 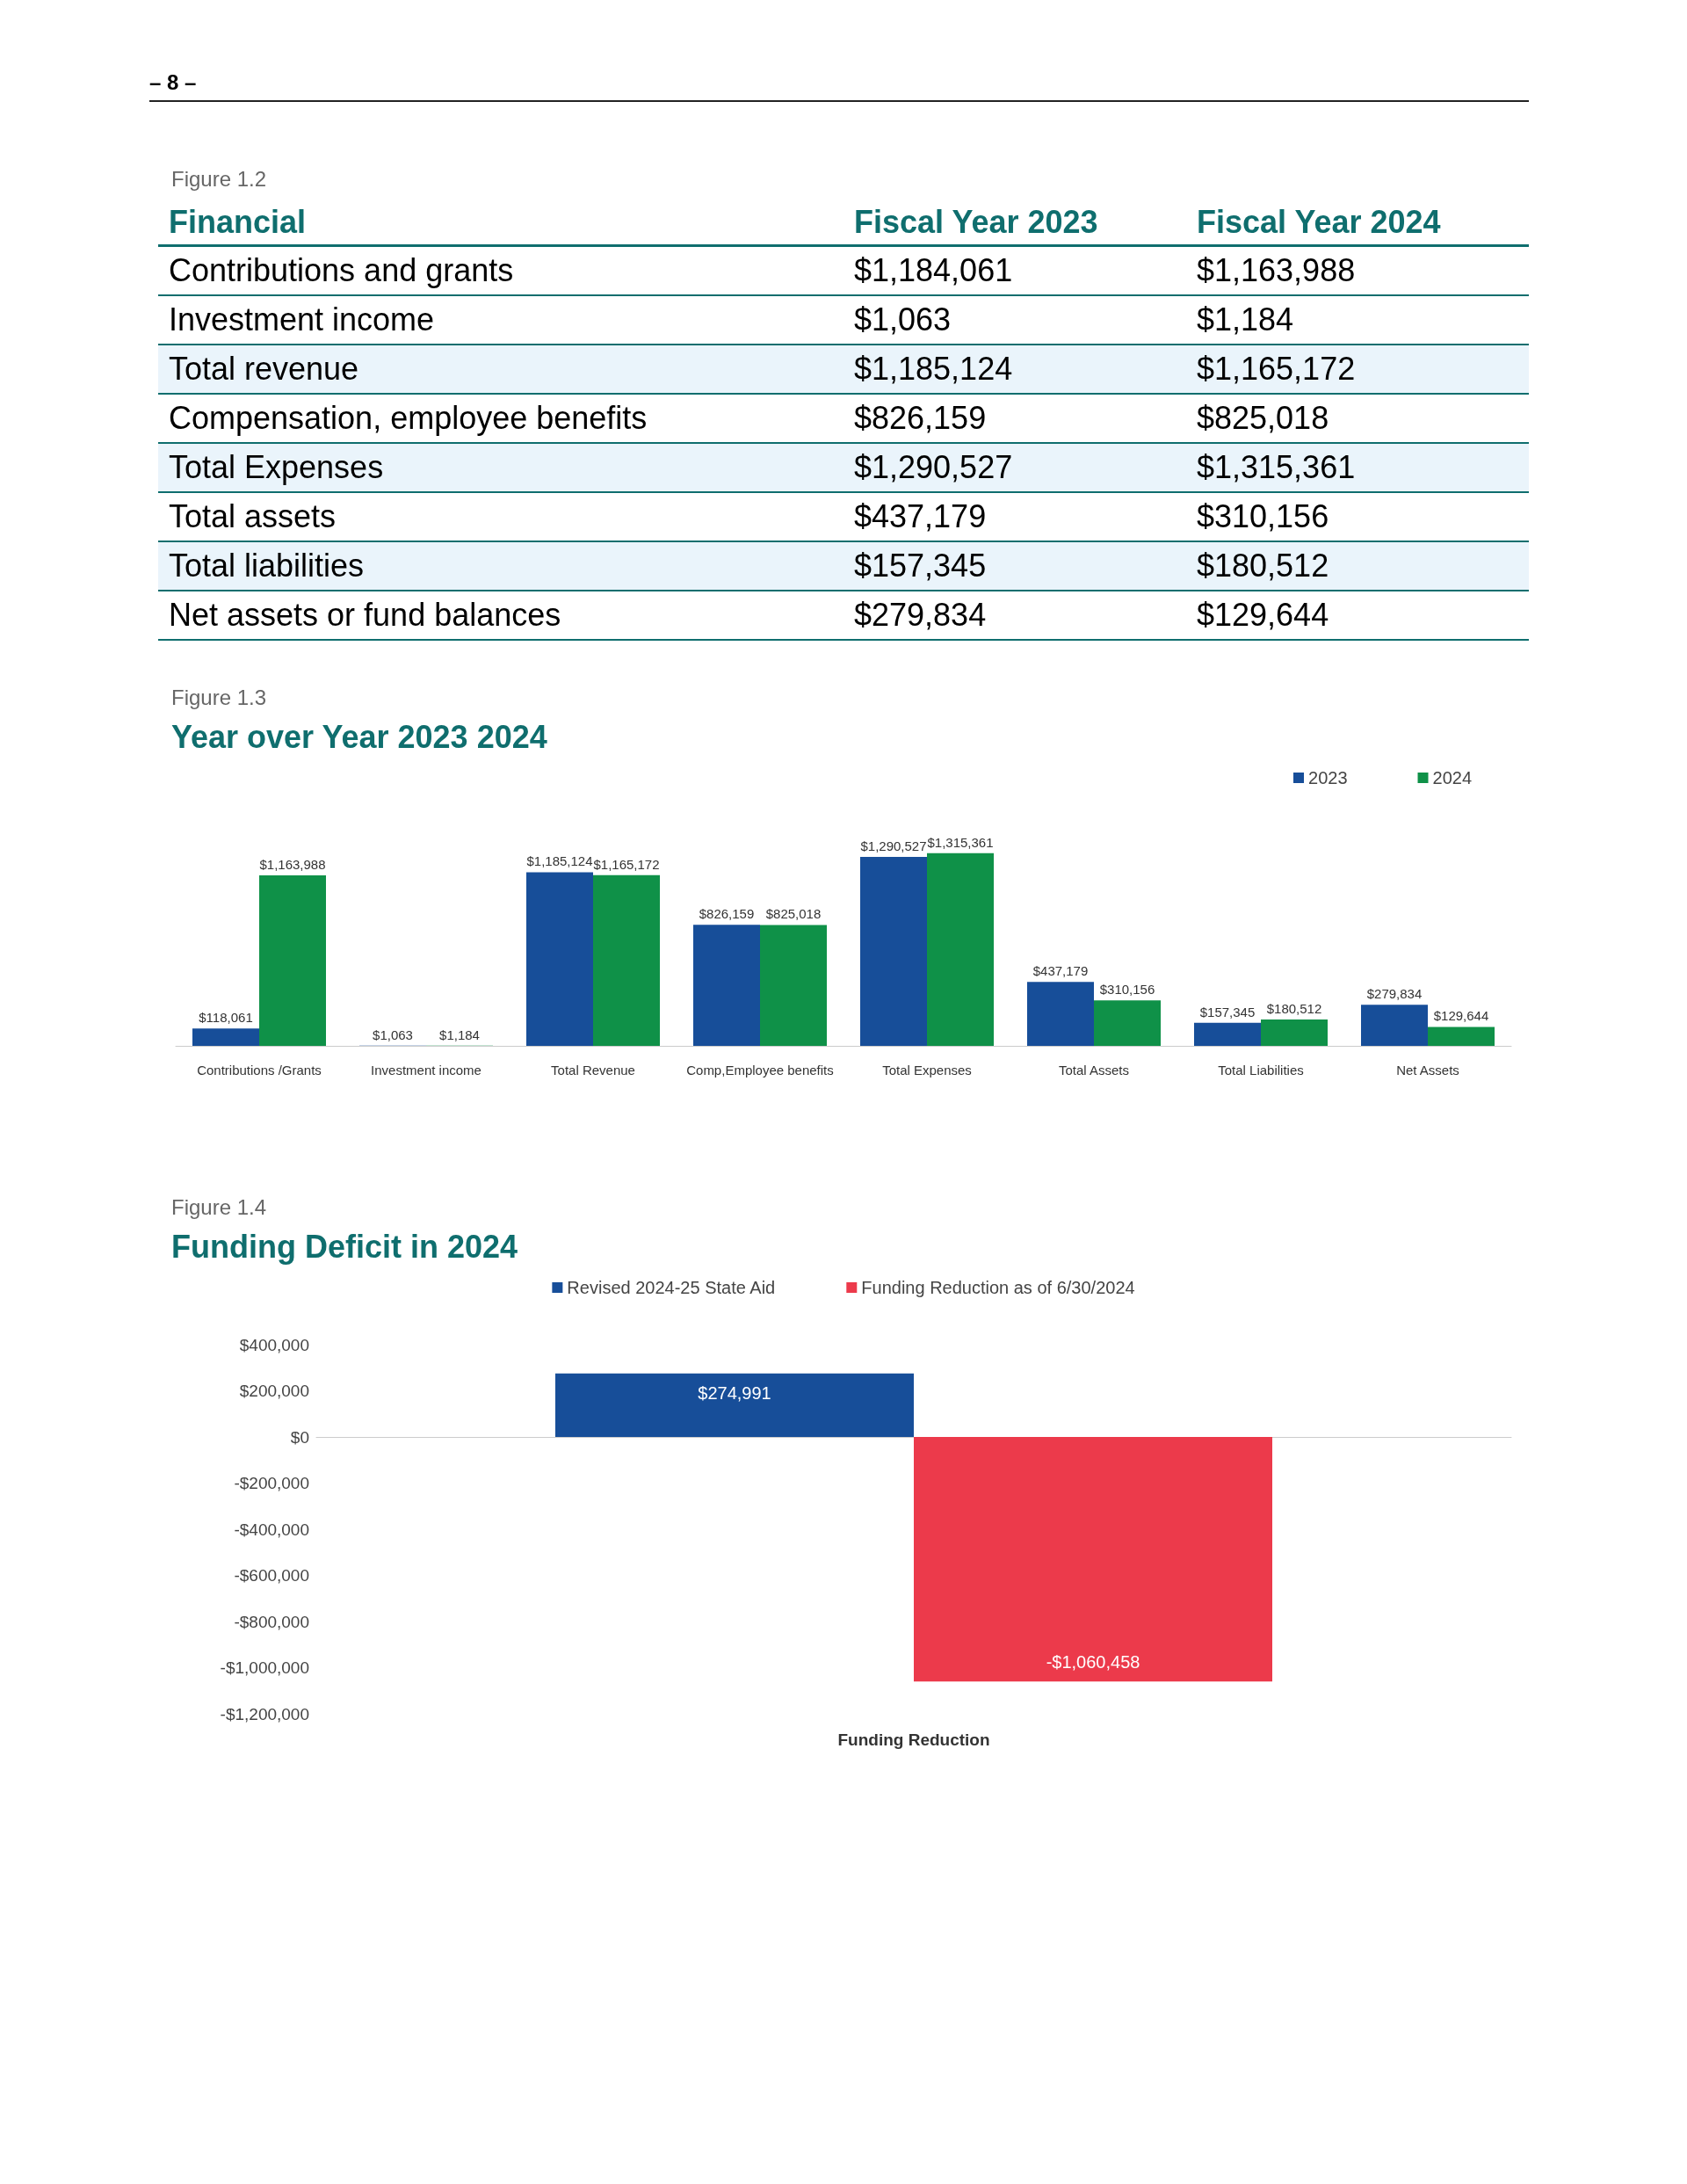 What do you see at coordinates (359, 737) in the screenshot?
I see `chart-title: Year over Year 2023 2024` at bounding box center [359, 737].